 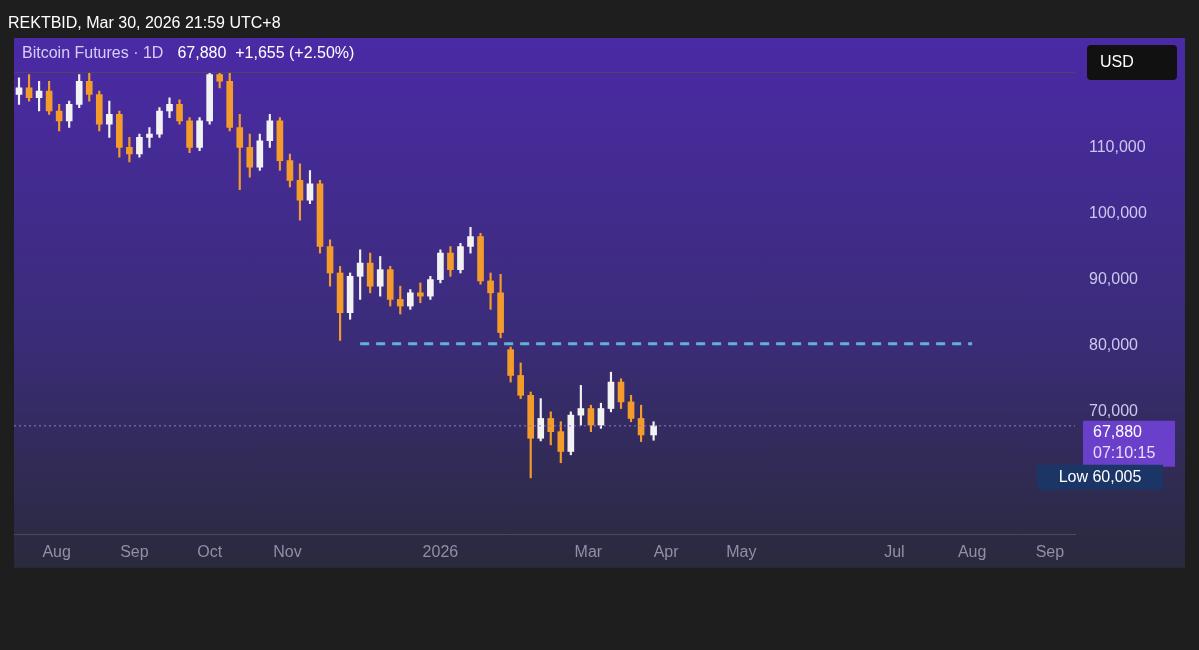 What do you see at coordinates (1118, 432) in the screenshot?
I see `ref-line-label: 67,880` at bounding box center [1118, 432].